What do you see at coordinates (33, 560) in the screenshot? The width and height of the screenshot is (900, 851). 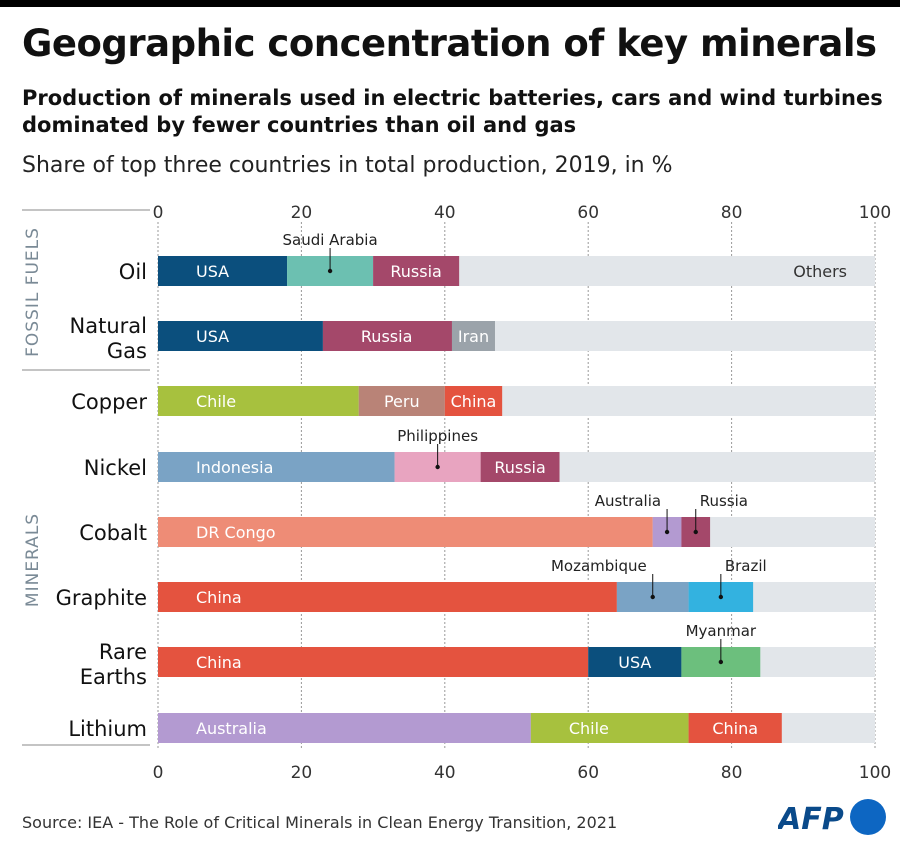 I see `group-label-minerals: MINERALS` at bounding box center [33, 560].